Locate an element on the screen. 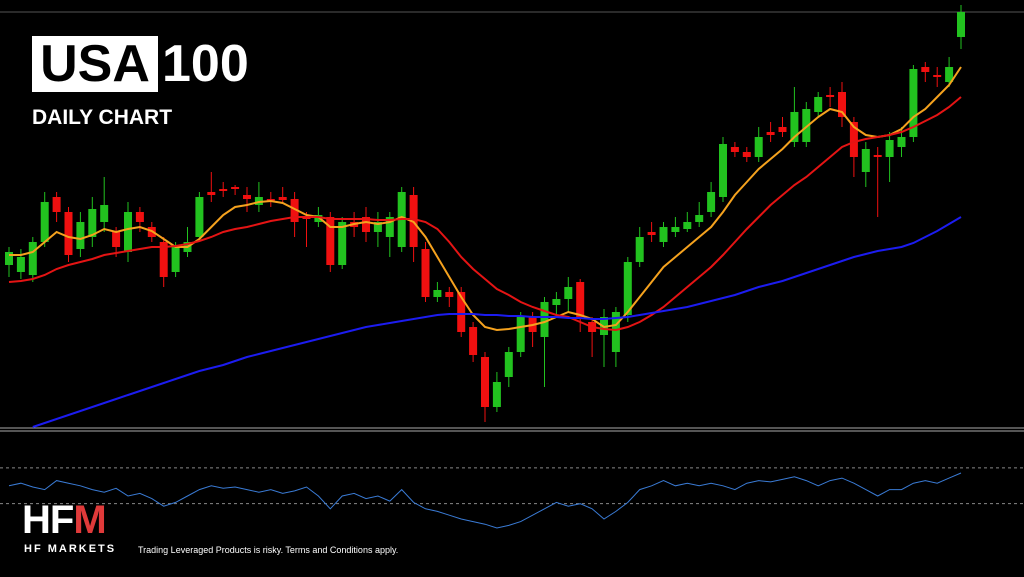  logo: HFM is located at coordinates (64, 520).